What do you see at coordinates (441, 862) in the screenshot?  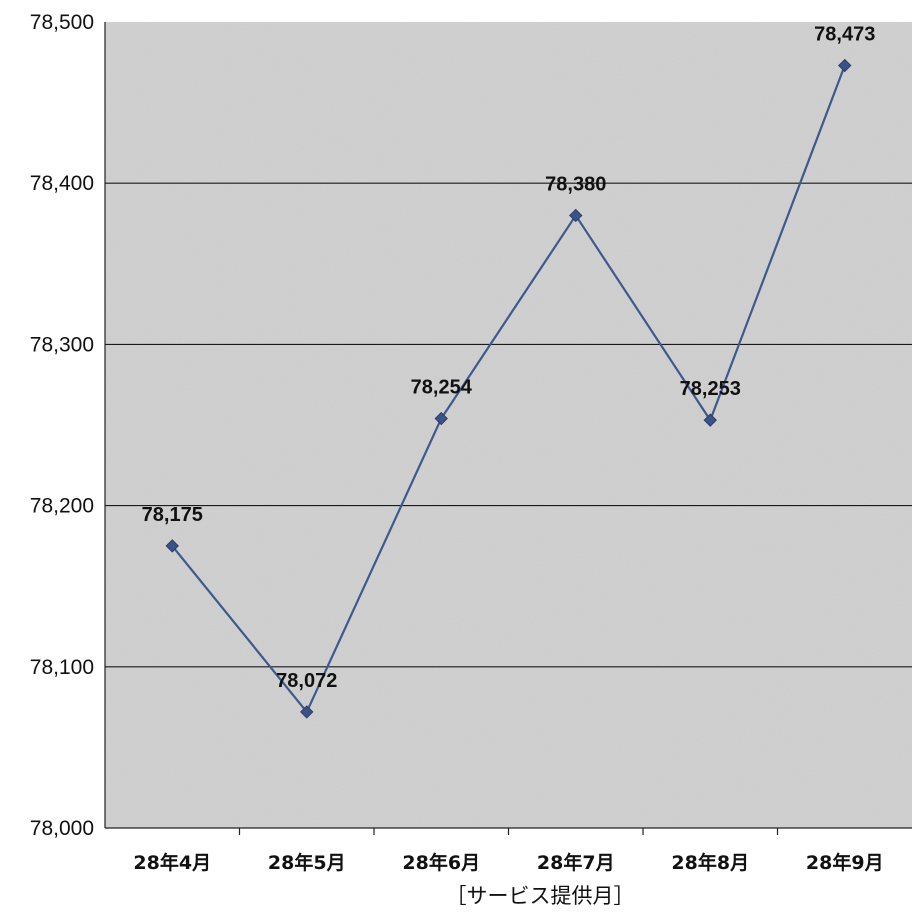 I see `x-tick-label: 28年6月` at bounding box center [441, 862].